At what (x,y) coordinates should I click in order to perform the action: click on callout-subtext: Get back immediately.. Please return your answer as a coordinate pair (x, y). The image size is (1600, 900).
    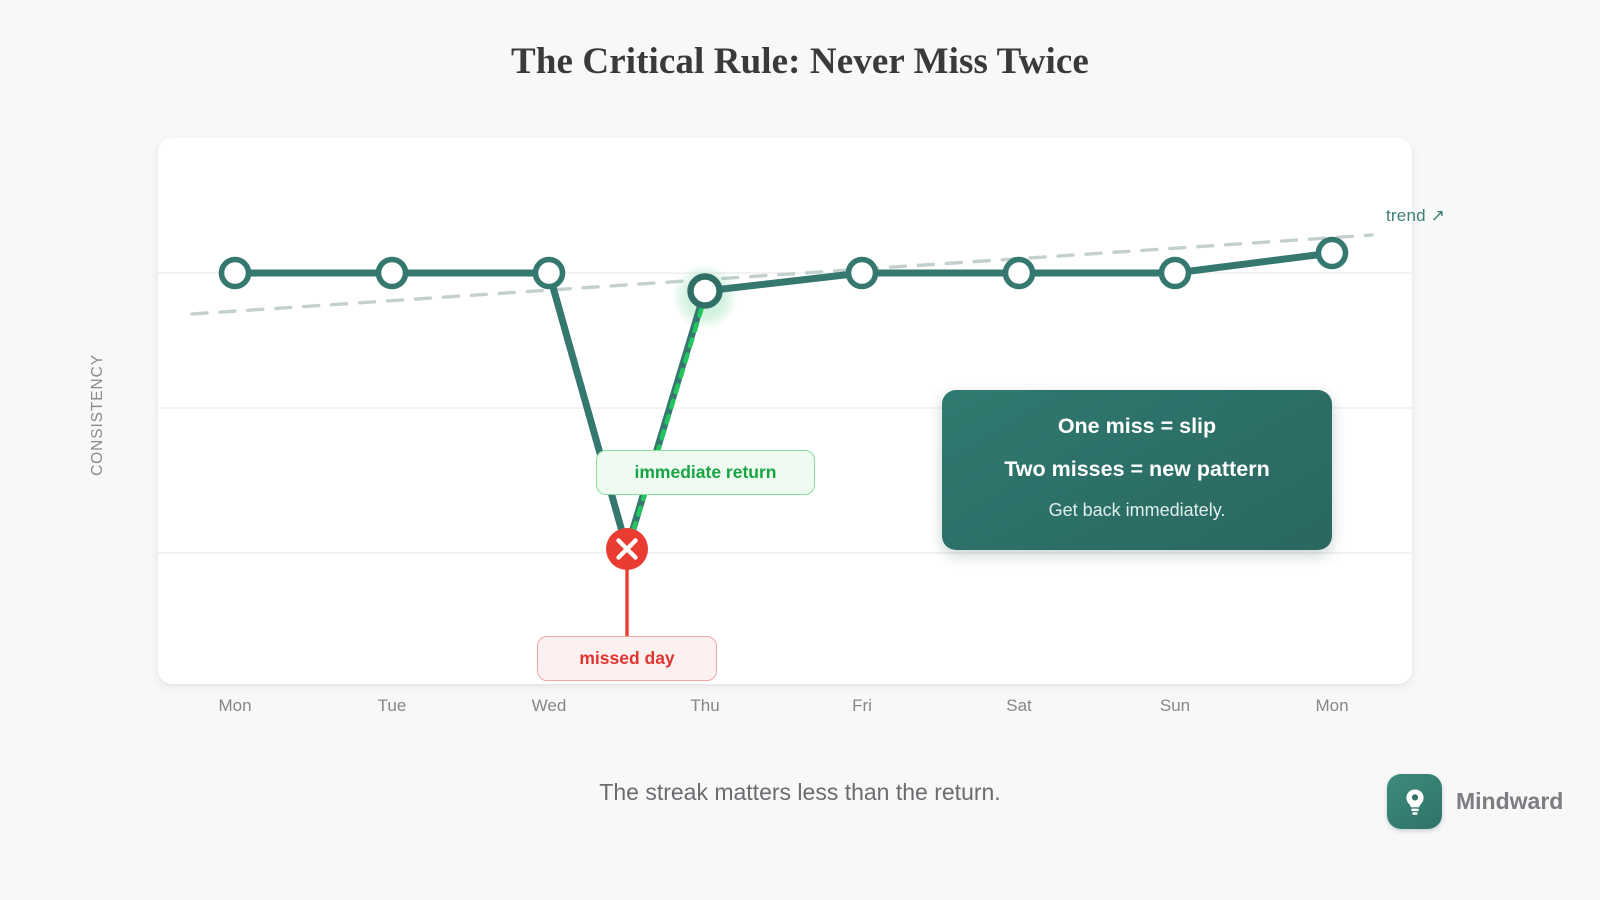
    Looking at the image, I should click on (1137, 510).